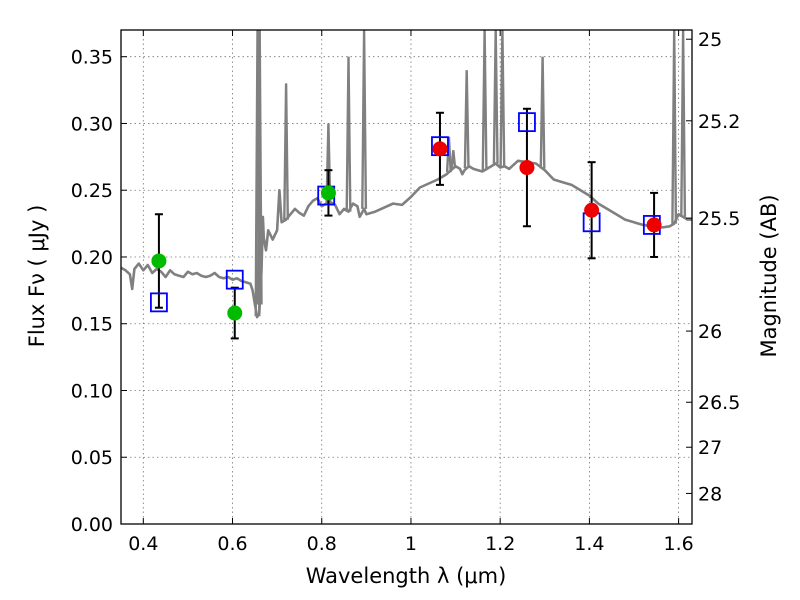  I want to click on y-tick-label: 0.00, so click(92, 525).